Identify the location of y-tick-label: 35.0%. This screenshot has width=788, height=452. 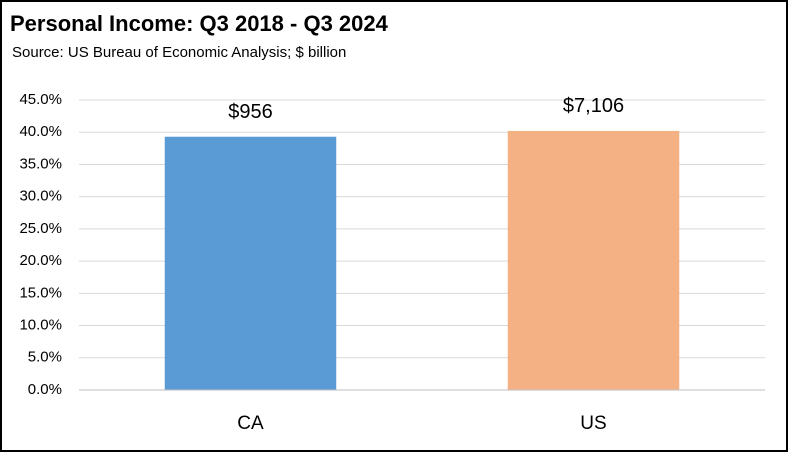
(40, 163).